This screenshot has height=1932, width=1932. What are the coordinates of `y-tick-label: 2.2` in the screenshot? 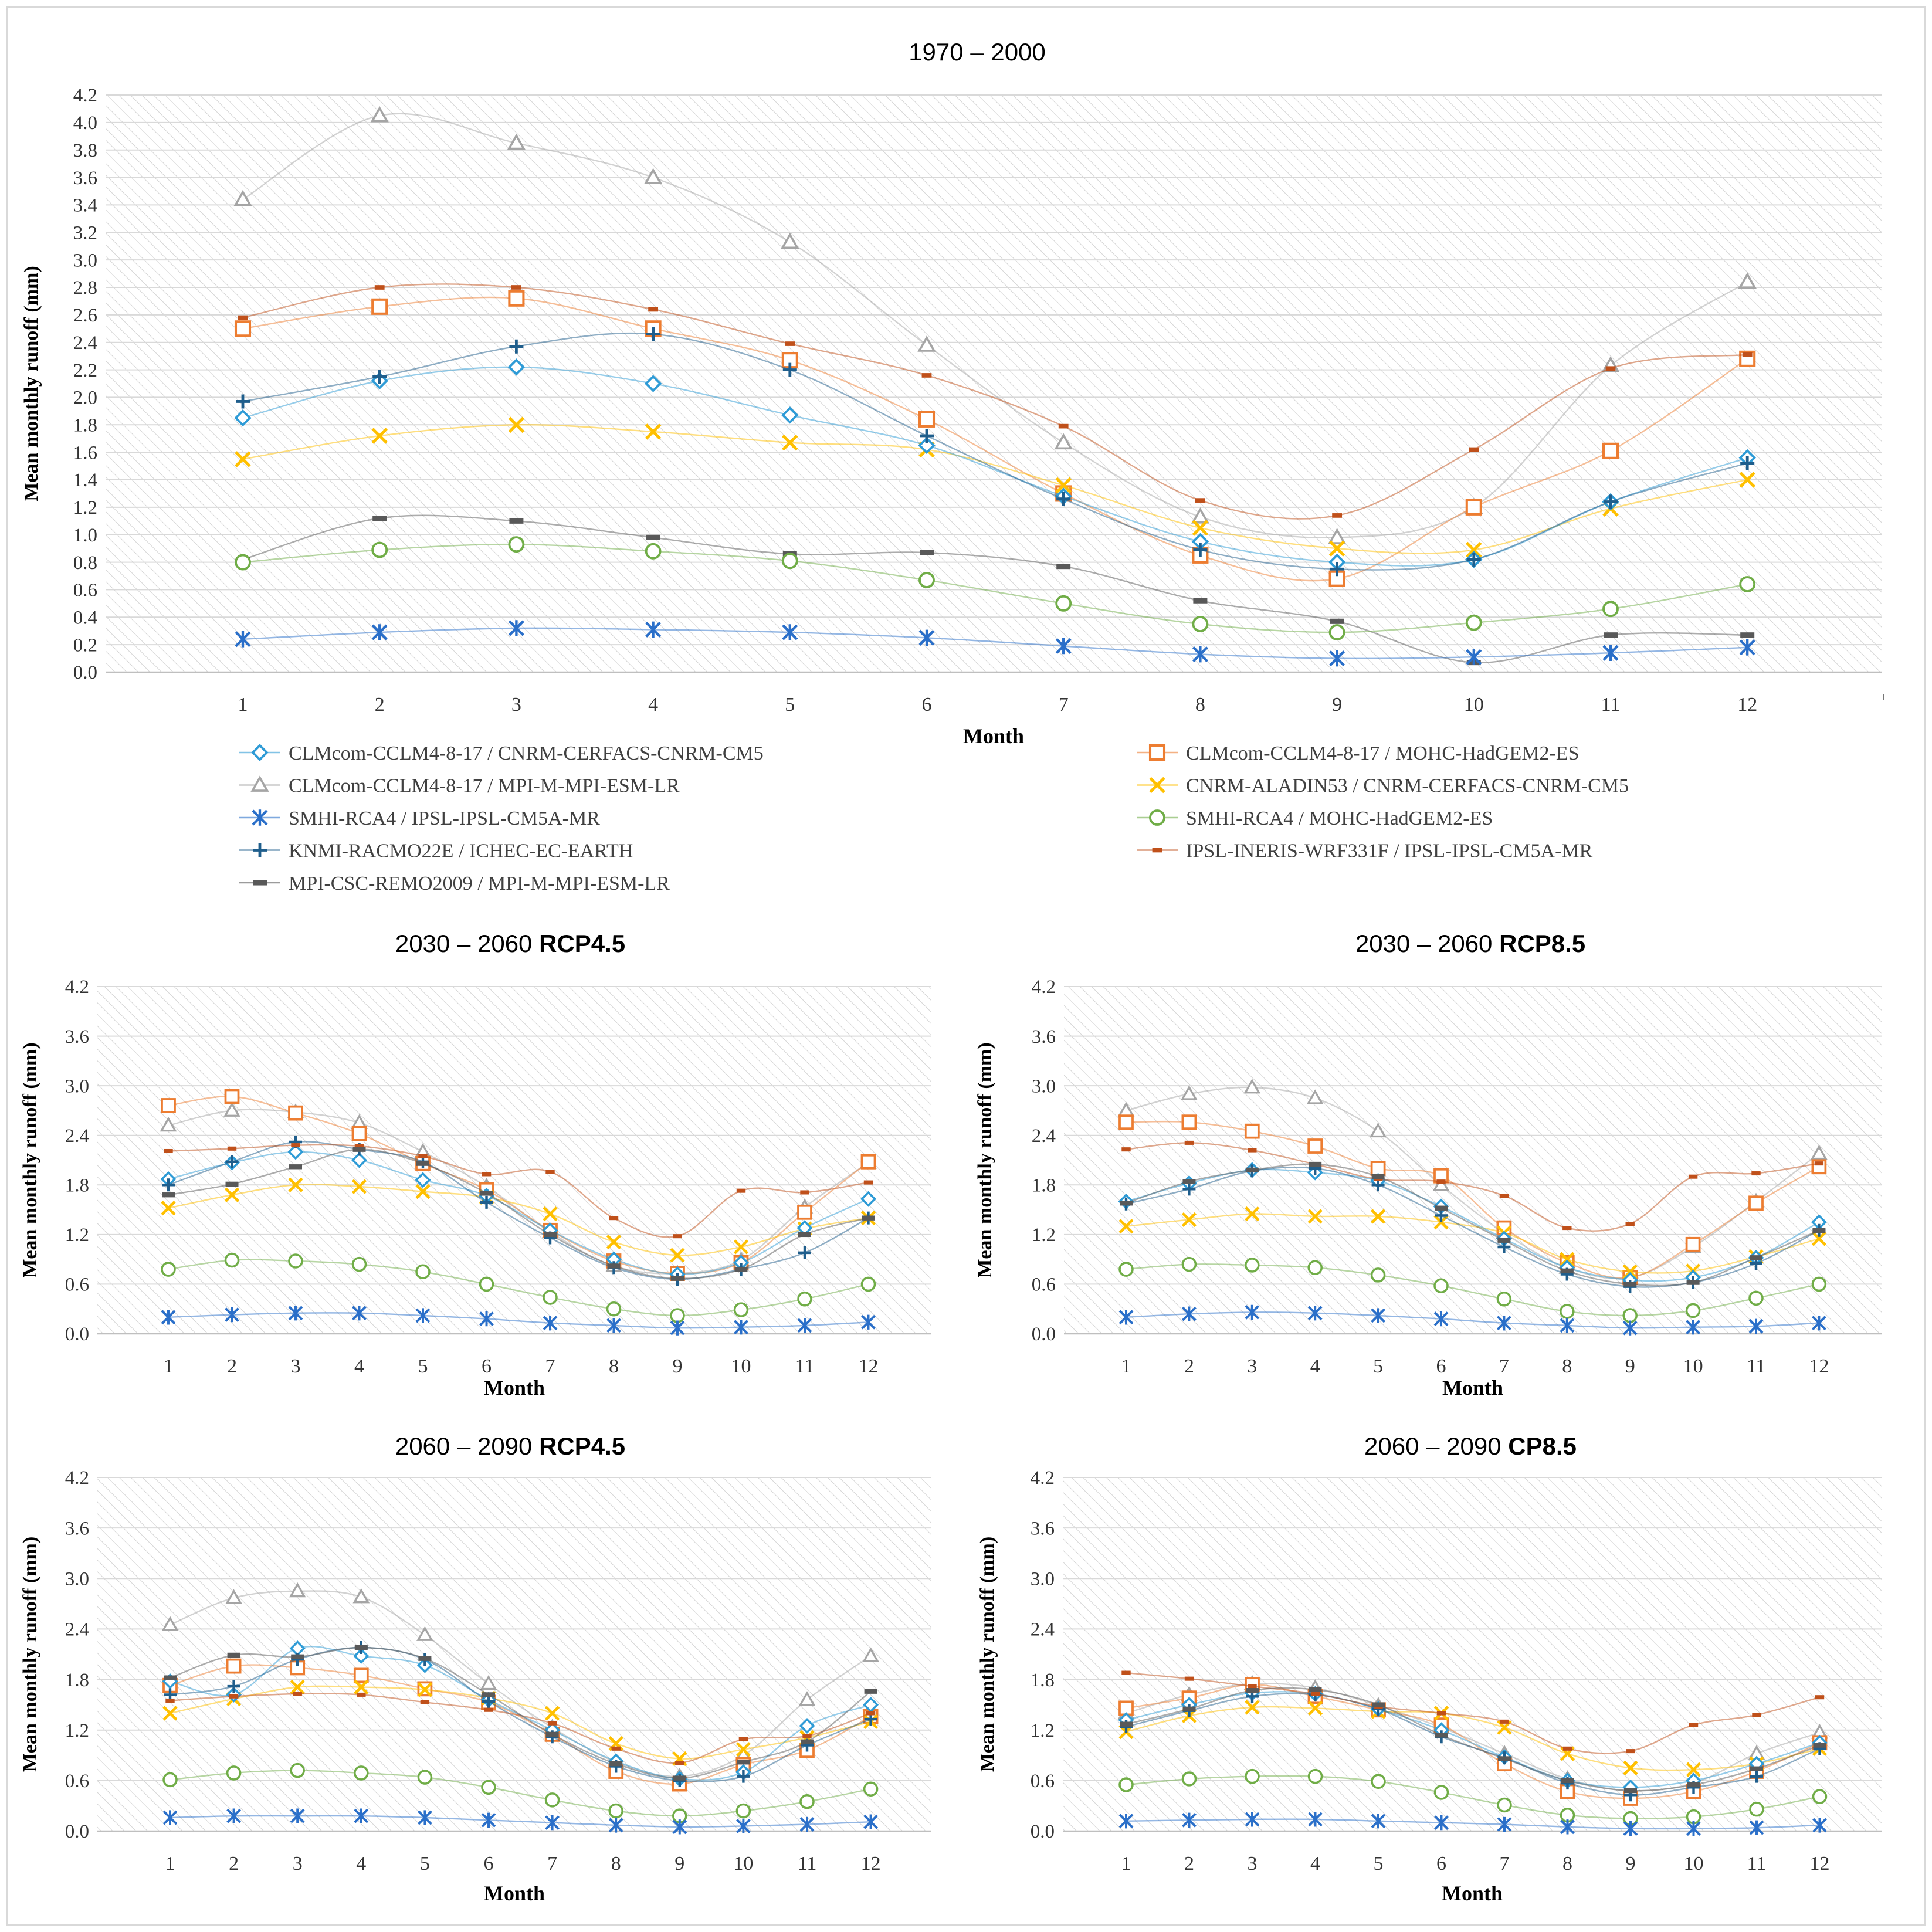 It's located at (85, 371).